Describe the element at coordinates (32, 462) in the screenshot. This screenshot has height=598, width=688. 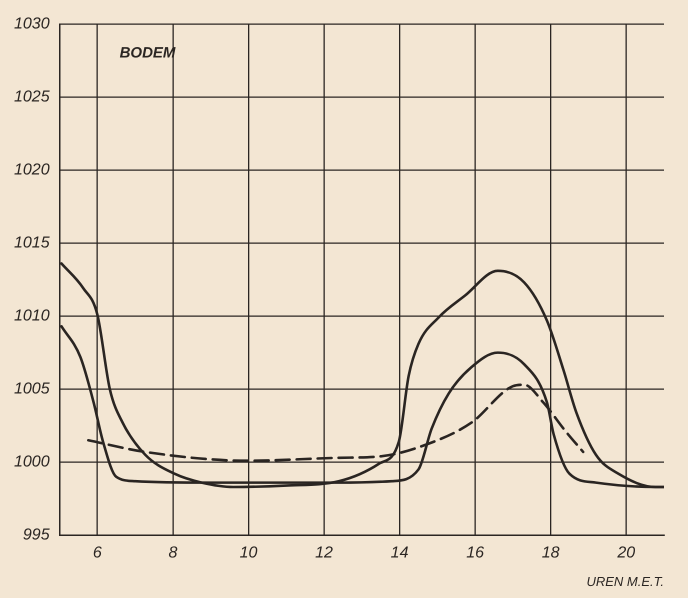
I see `y-tick-label: 1000` at that location.